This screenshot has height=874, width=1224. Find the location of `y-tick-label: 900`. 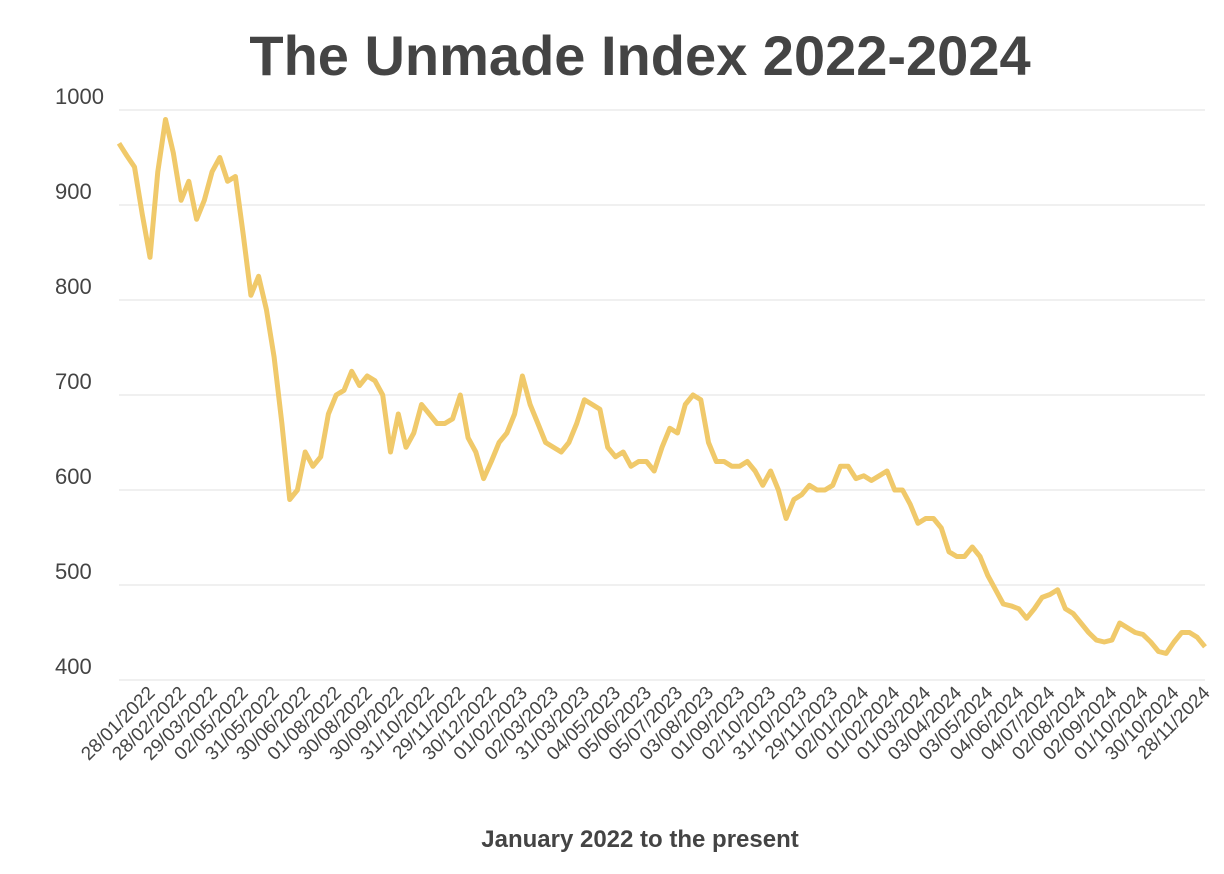

y-tick-label: 900 is located at coordinates (73, 191).